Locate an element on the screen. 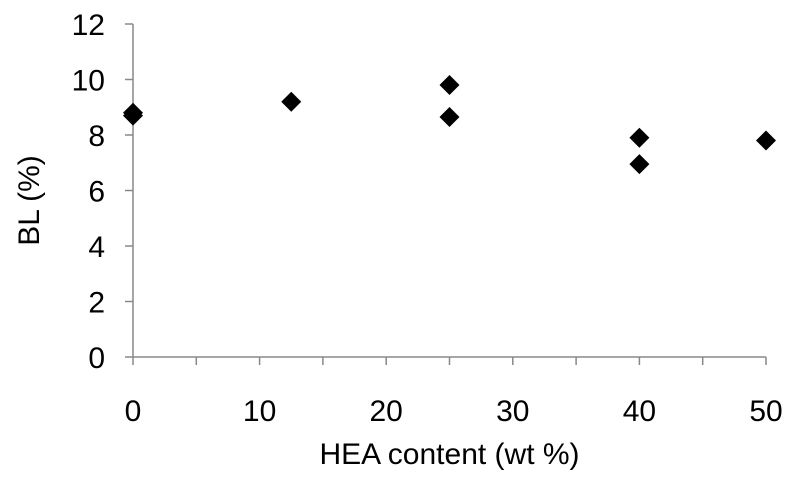 This screenshot has height=480, width=791. x-tick-label: 40 is located at coordinates (639, 411).